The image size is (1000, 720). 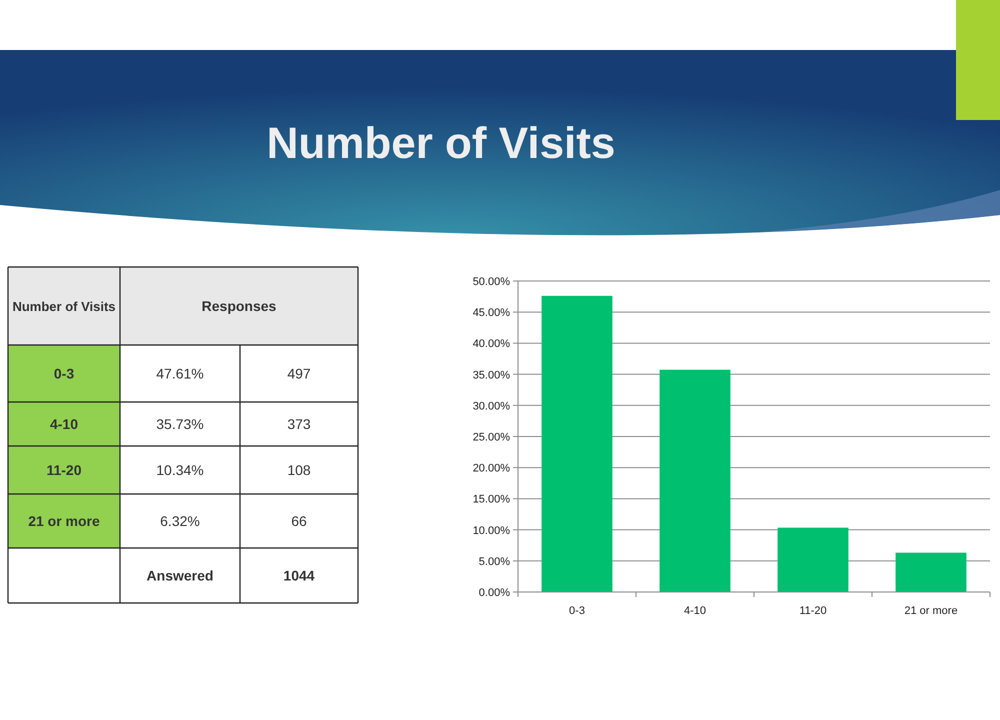 What do you see at coordinates (577, 611) in the screenshot?
I see `x-tick-label: 0-3` at bounding box center [577, 611].